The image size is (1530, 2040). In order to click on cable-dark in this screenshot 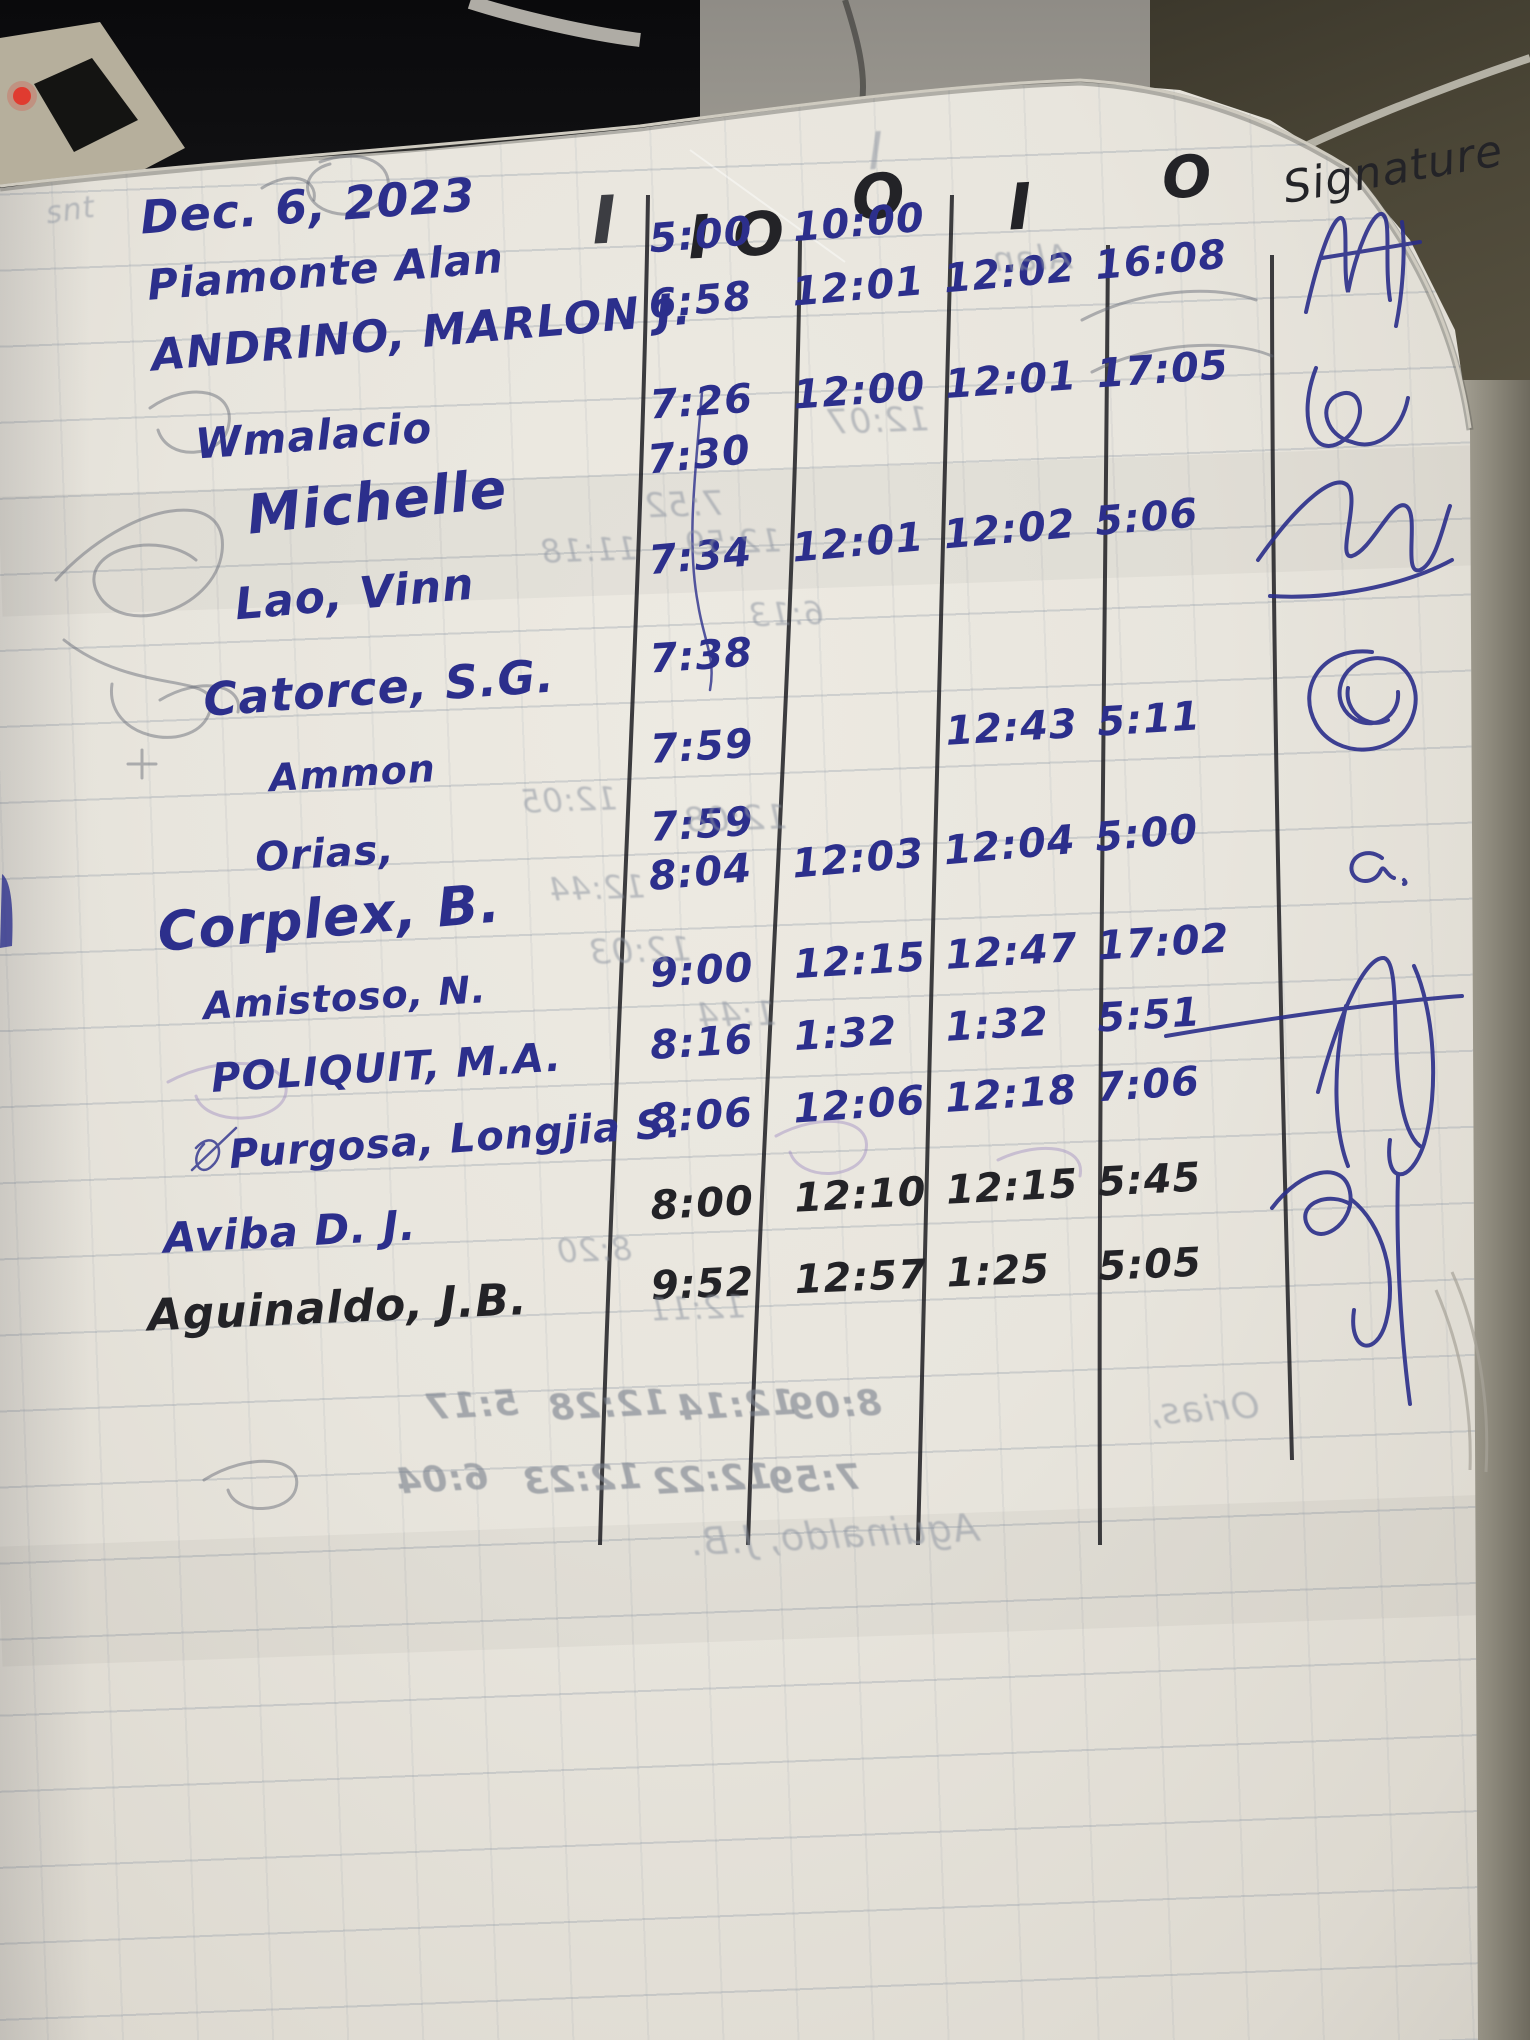, I will do `click(854, 51)`.